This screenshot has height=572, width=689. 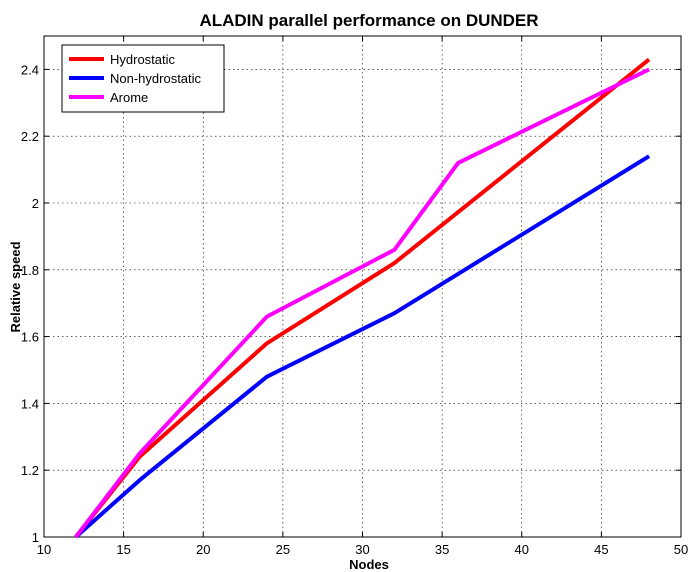 I want to click on y-tick-label: 1.4, so click(x=30, y=403).